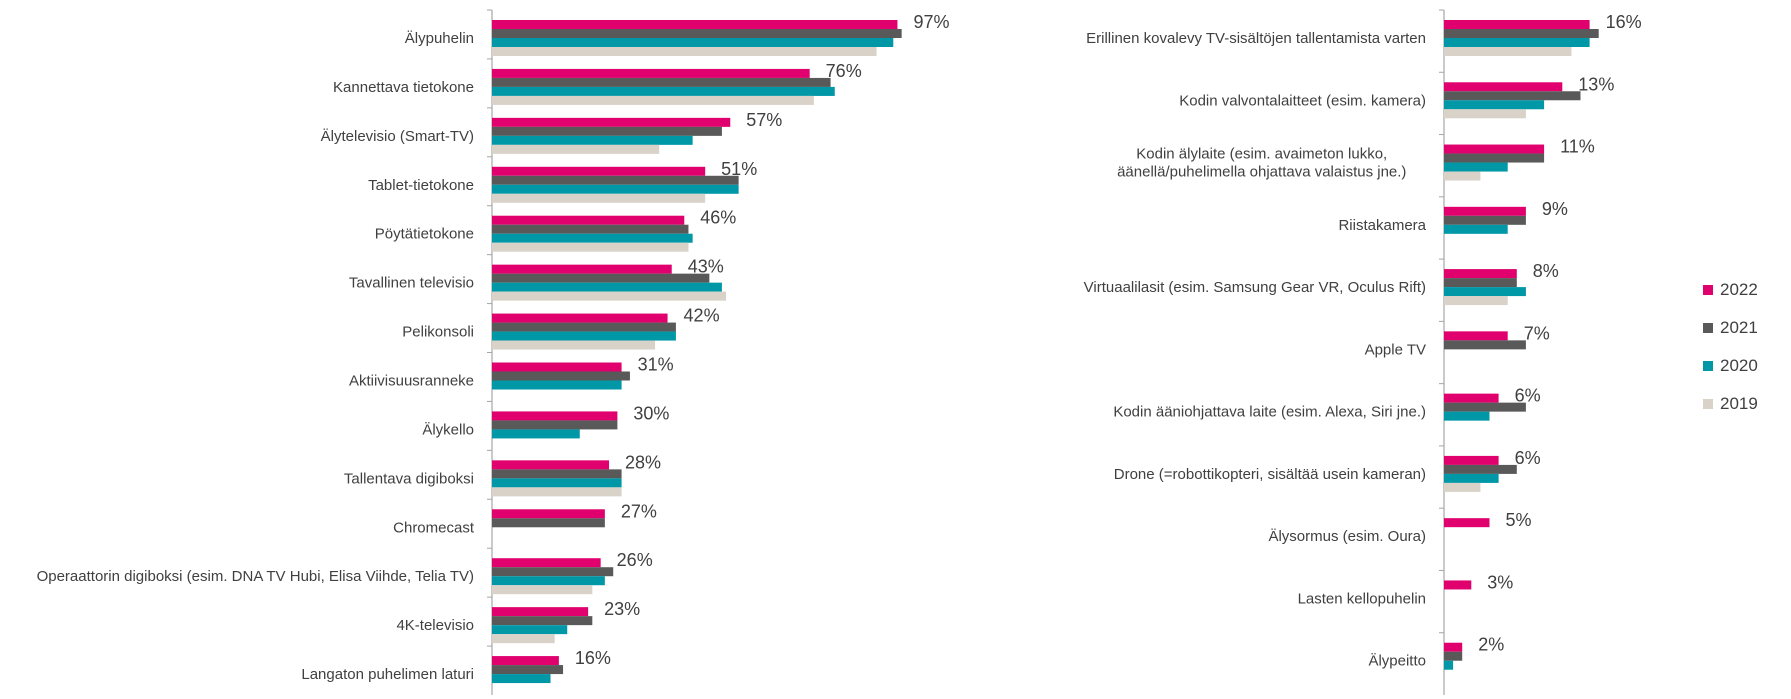 Image resolution: width=1791 pixels, height=699 pixels. Describe the element at coordinates (702, 316) in the screenshot. I see `data-label: 42%` at that location.